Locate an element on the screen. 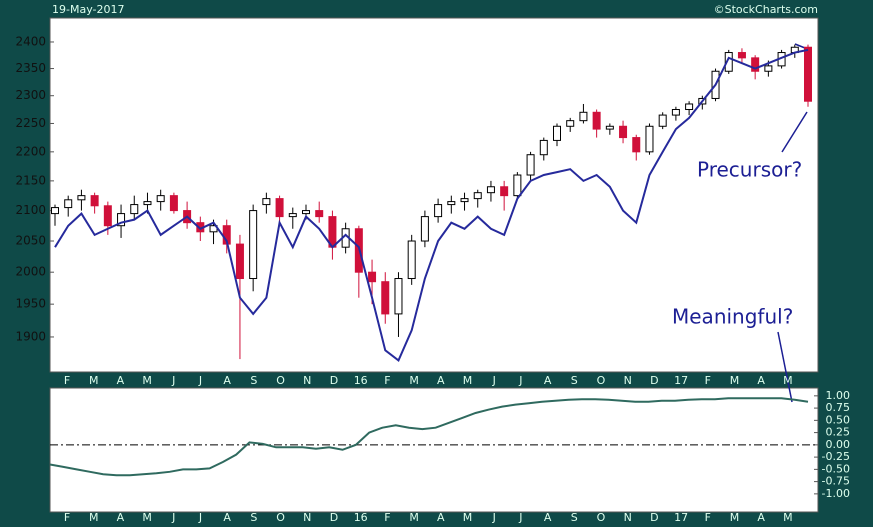 Image resolution: width=873 pixels, height=527 pixels. y-tick-label: 2400 is located at coordinates (30, 41).